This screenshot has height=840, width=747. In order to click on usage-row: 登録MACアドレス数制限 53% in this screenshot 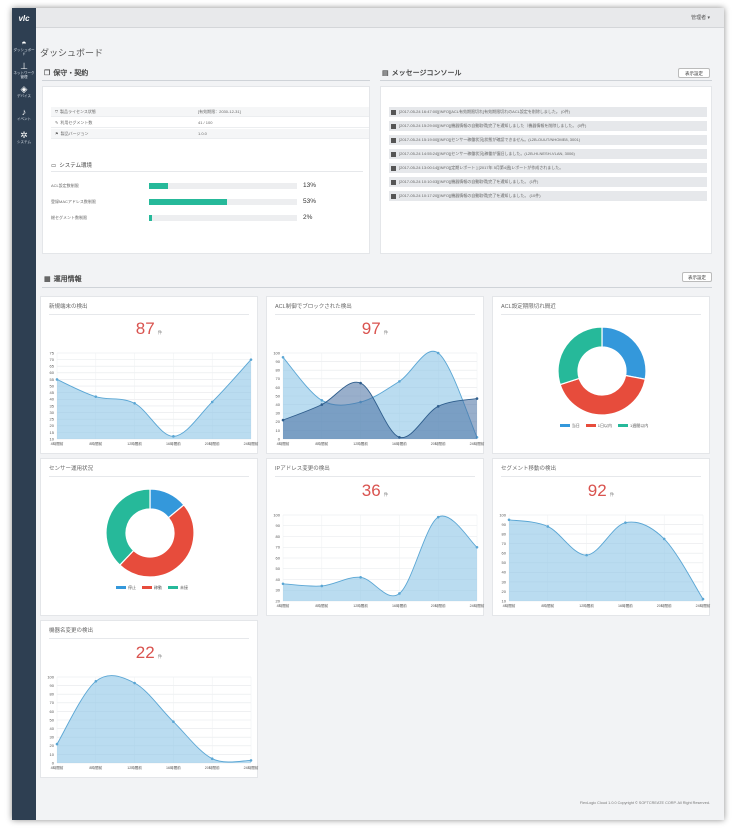, I will do `click(216, 202)`.